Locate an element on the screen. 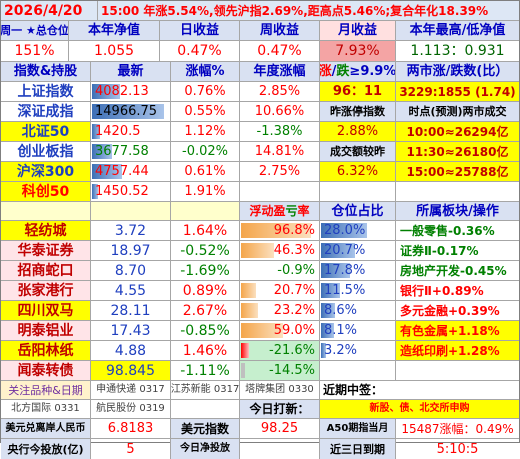  index-row: 创业板指 3677.58 -0.02% 14.81% 成交额较昨 11:30≈26180亿 is located at coordinates (260, 152).